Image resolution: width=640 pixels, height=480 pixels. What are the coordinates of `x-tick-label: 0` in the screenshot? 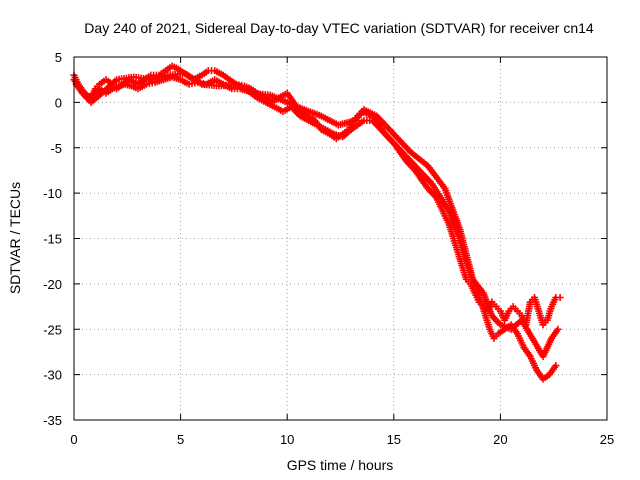 It's located at (73, 439).